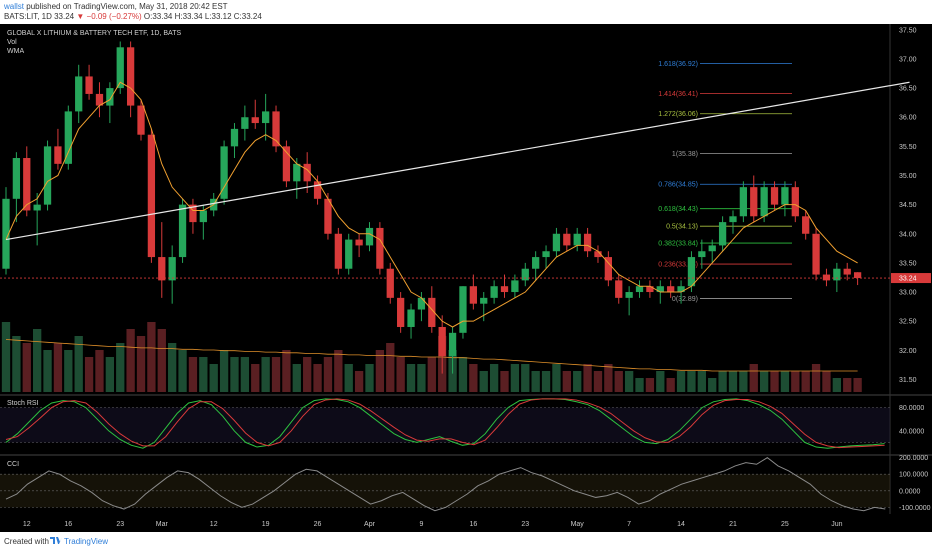 The height and width of the screenshot is (550, 932). Describe the element at coordinates (266, 524) in the screenshot. I see `x-tick-label: 19` at that location.